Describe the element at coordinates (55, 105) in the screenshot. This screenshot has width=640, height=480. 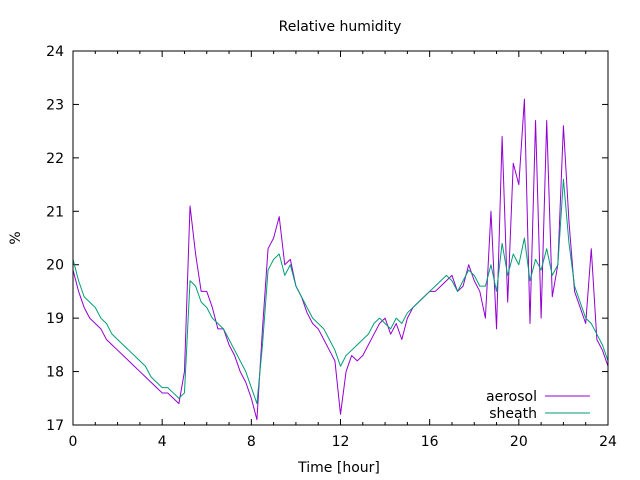
I see `y-tick-label: 23` at that location.